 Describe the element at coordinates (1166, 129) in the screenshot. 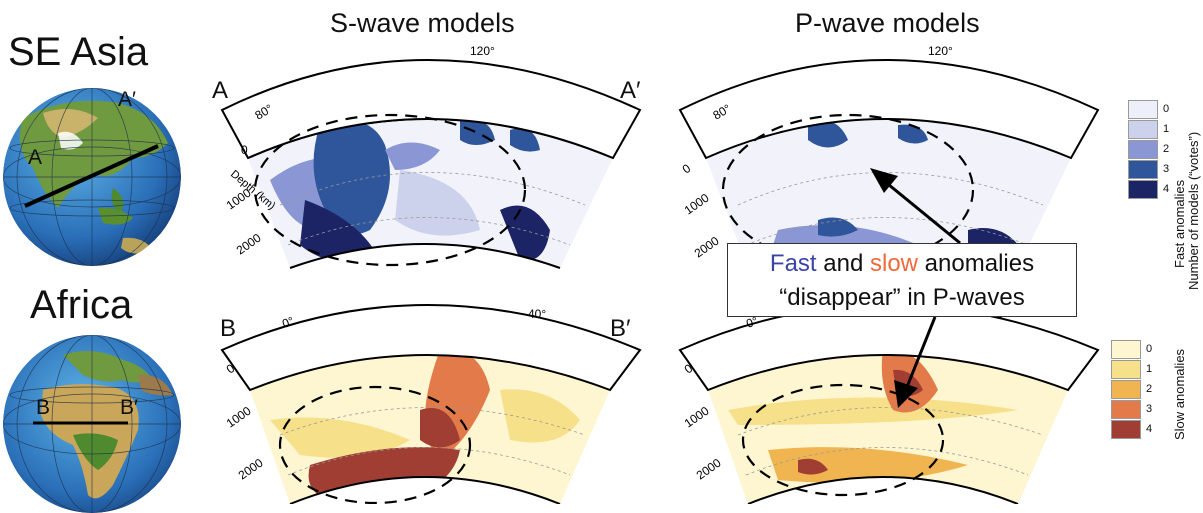

I see `legend-fast-level-1: 1` at that location.